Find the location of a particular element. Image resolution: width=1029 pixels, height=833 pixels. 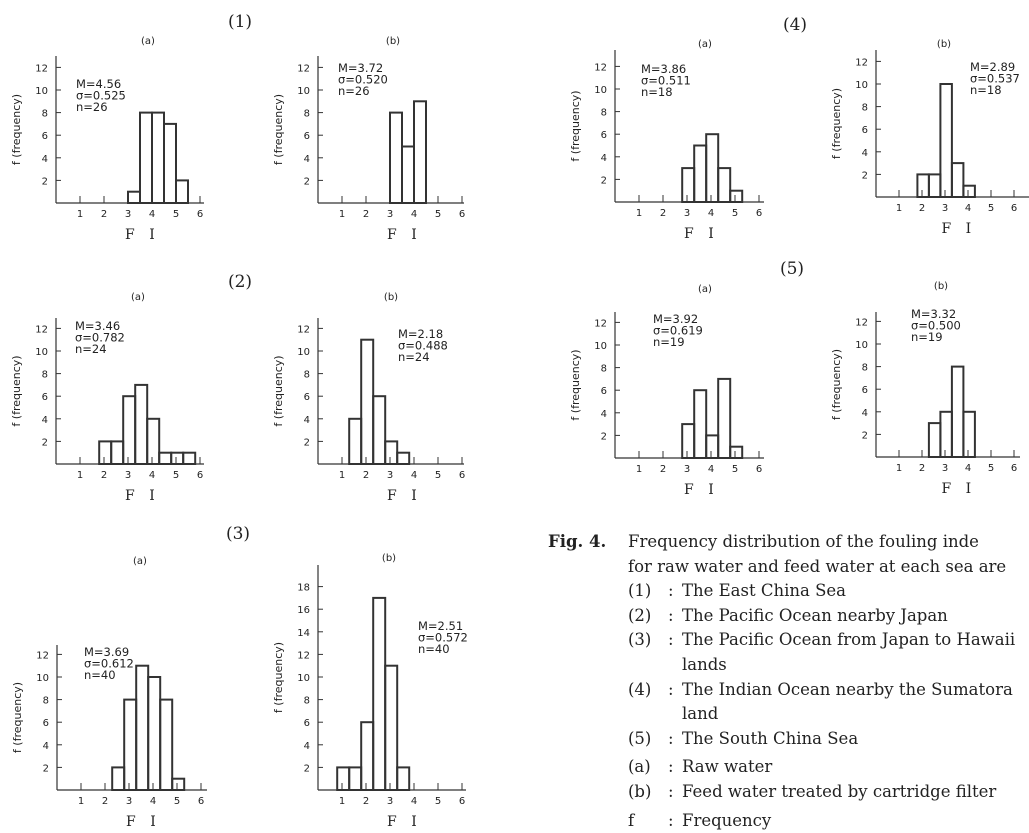

stat-line: σ=0.511 is located at coordinates (666, 81).